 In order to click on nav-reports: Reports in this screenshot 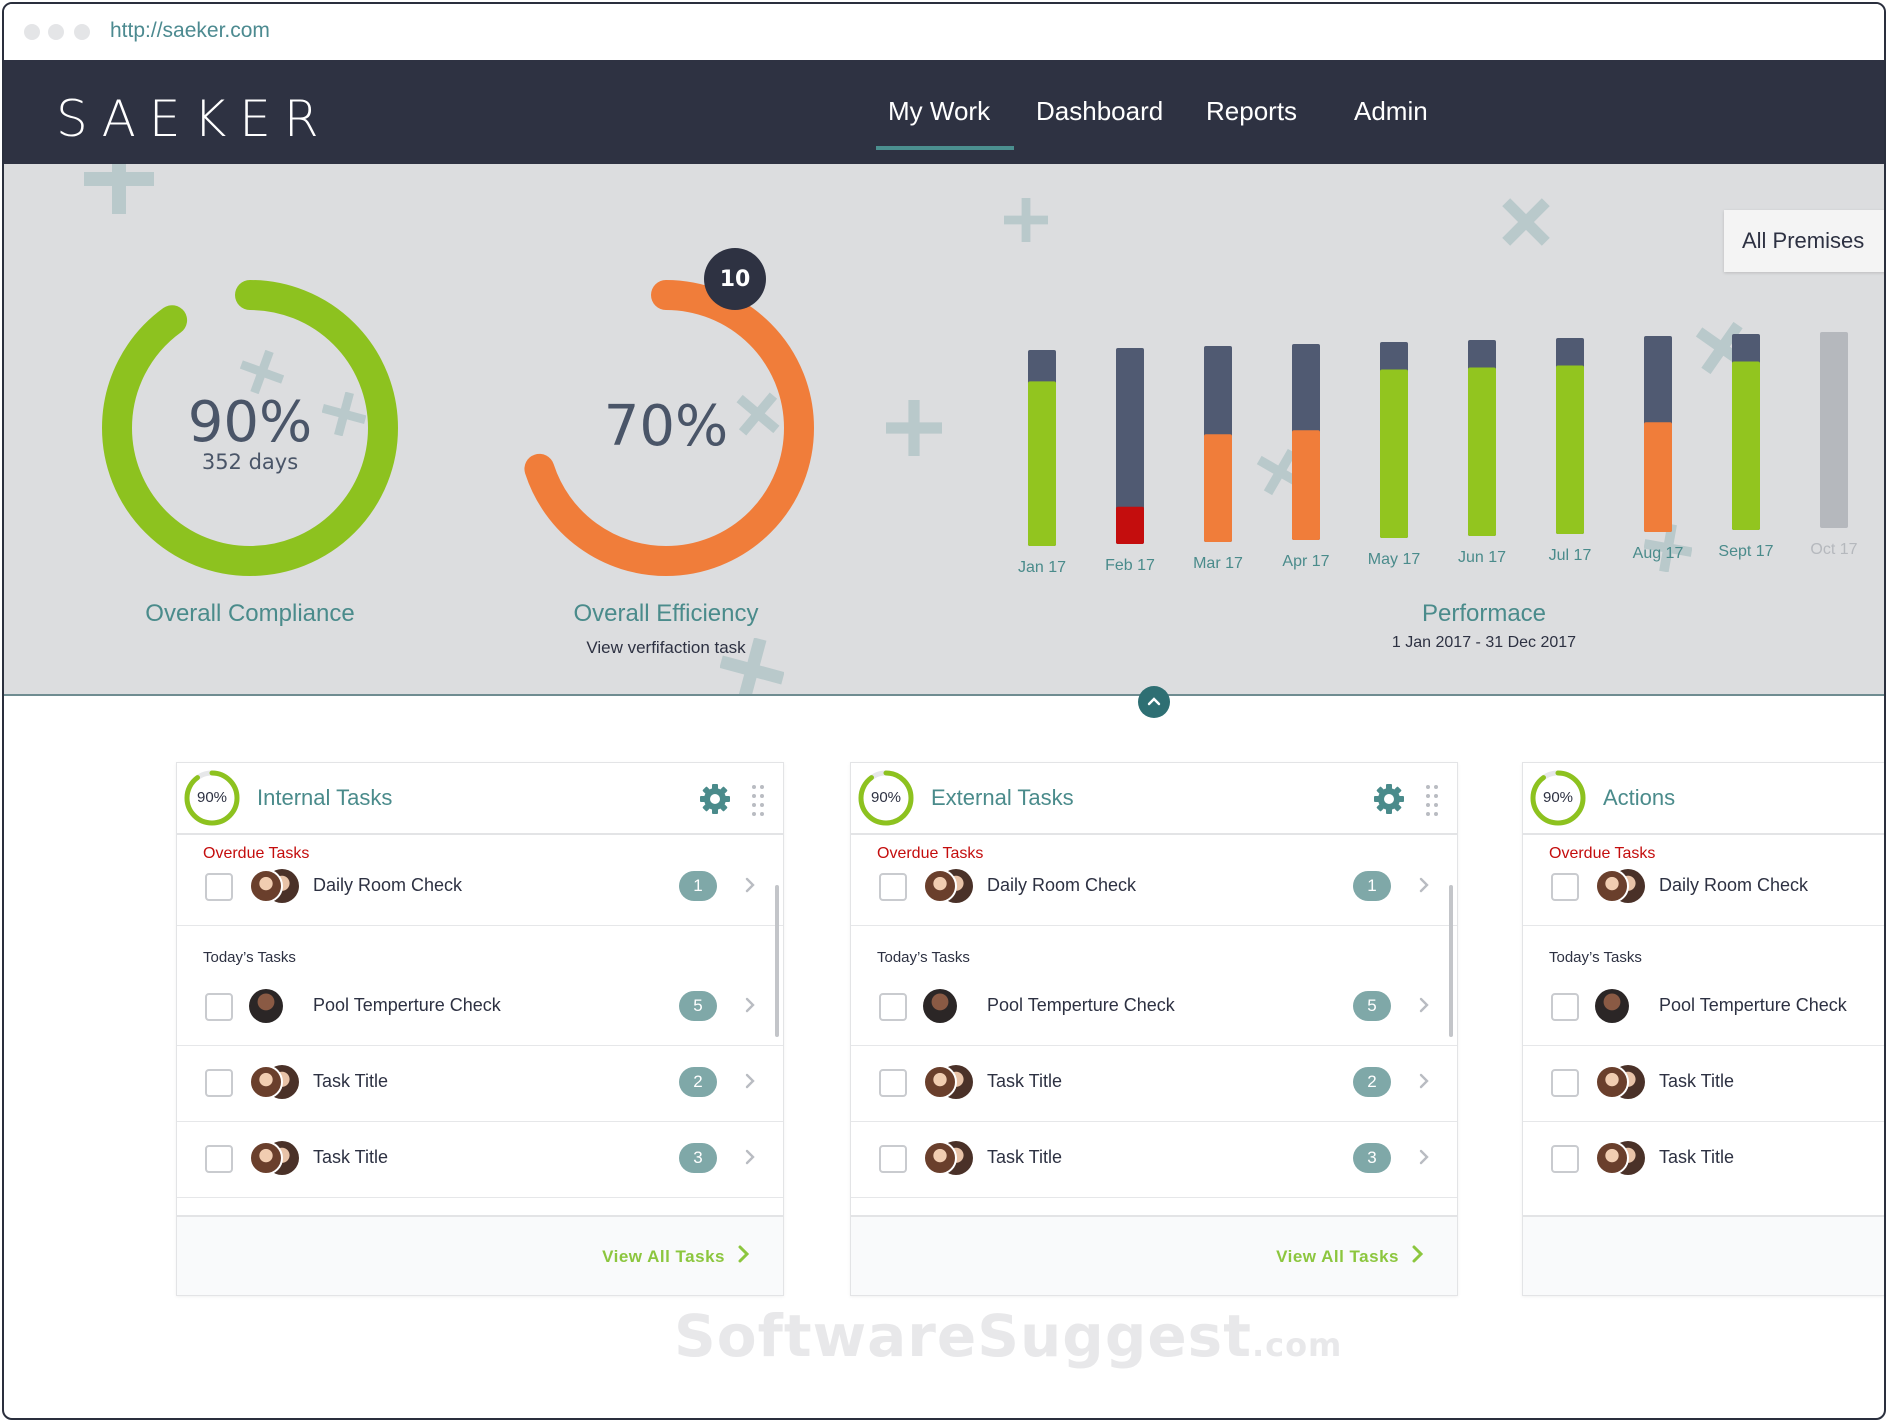, I will do `click(1252, 111)`.